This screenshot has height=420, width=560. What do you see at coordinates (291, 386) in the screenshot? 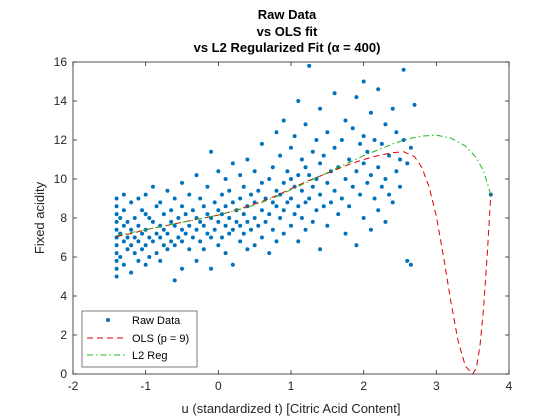
I see `x-tick-label: 1` at bounding box center [291, 386].